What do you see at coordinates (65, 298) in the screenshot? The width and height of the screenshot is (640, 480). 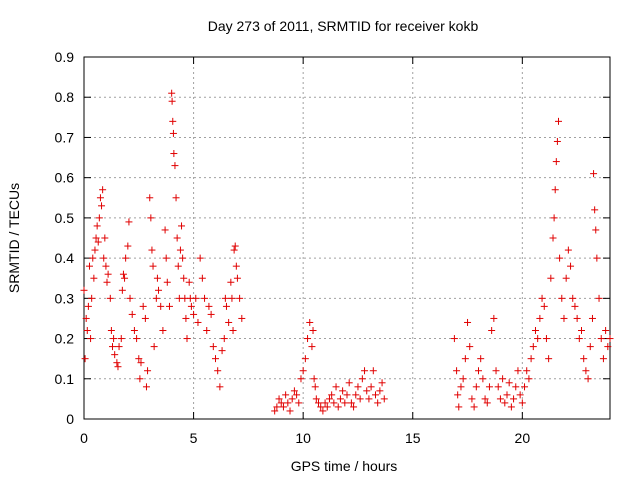 I see `y-tick-label: 0.3` at bounding box center [65, 298].